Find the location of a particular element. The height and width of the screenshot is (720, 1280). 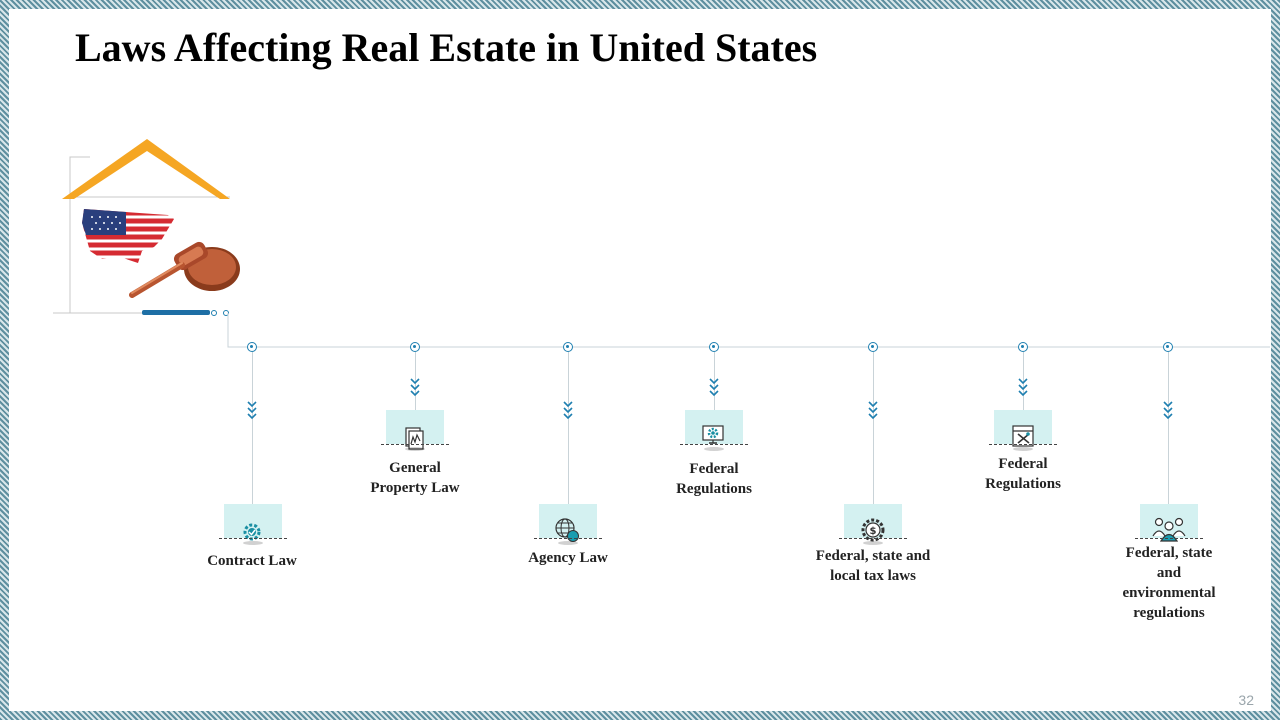

us-flag-map-icon is located at coordinates (128, 236).